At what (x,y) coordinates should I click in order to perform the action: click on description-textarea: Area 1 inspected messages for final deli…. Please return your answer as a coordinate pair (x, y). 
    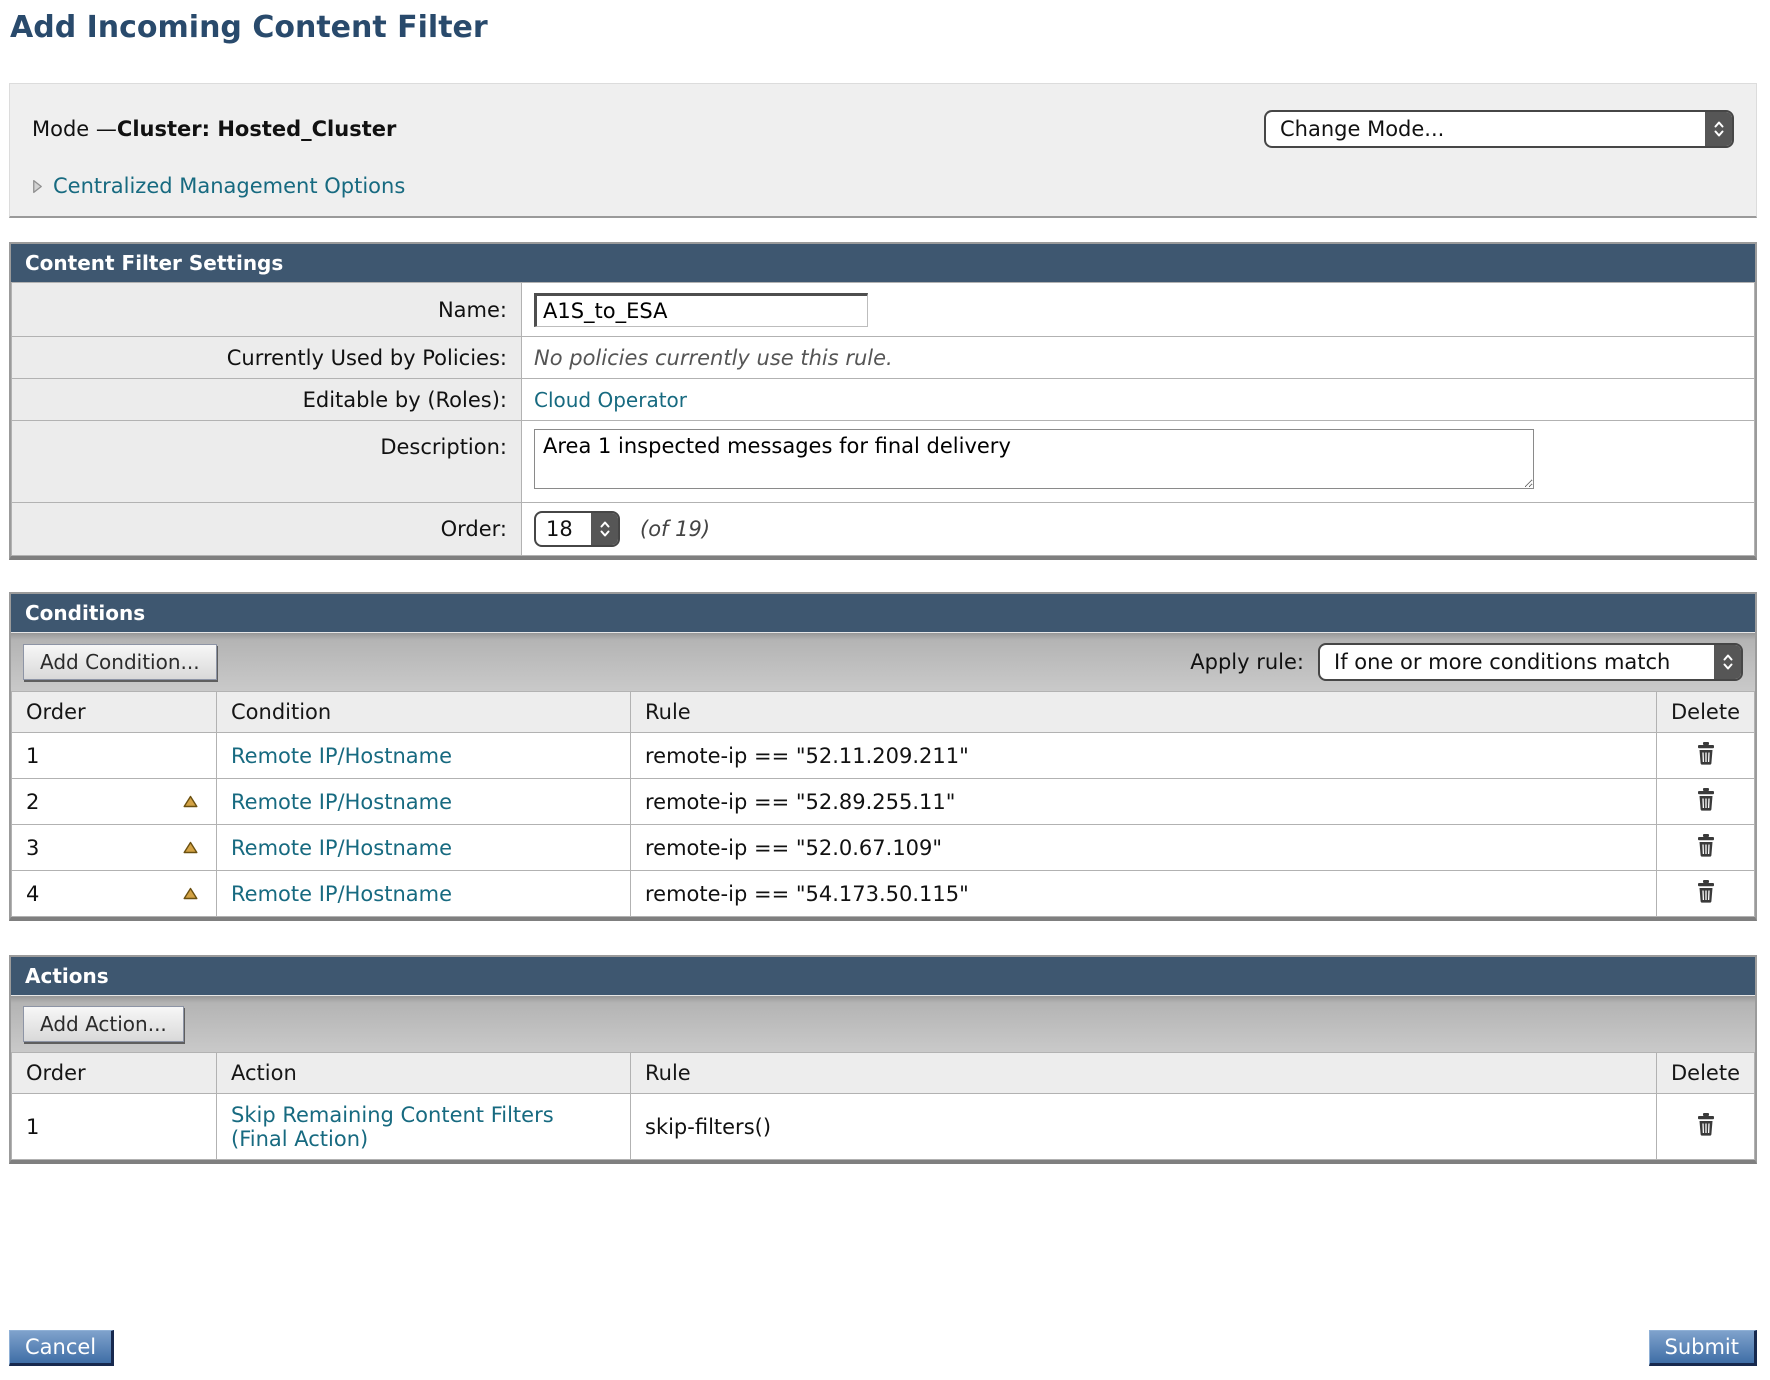
    Looking at the image, I should click on (1034, 459).